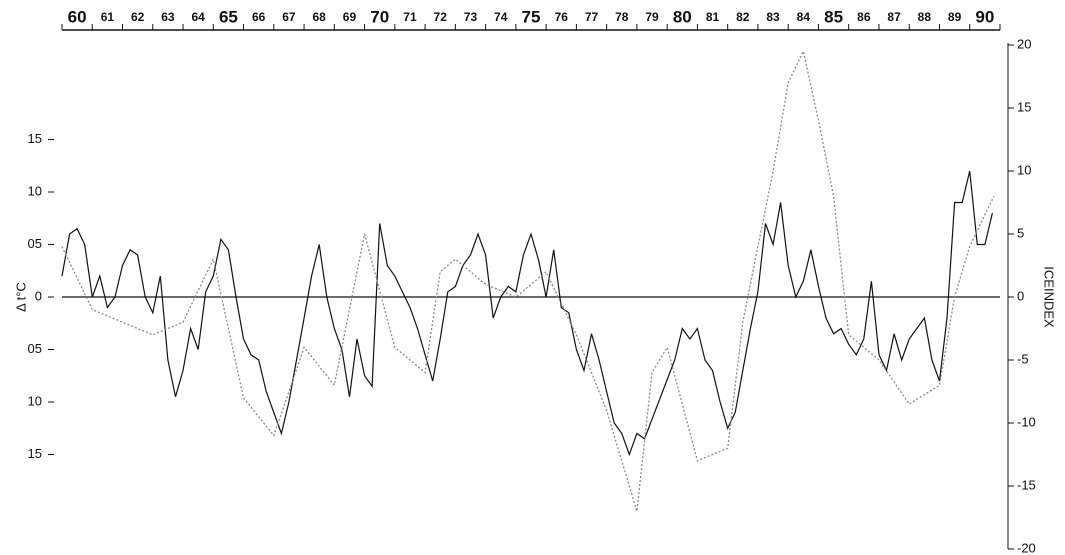 The width and height of the screenshot is (1065, 555). What do you see at coordinates (1026, 547) in the screenshot?
I see `y2-tick-label: -20` at bounding box center [1026, 547].